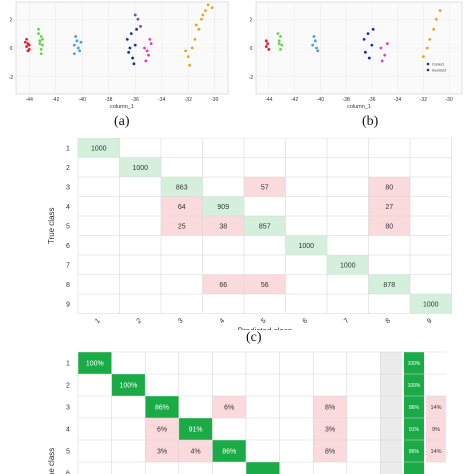  I want to click on row-label: 8, so click(68, 285).